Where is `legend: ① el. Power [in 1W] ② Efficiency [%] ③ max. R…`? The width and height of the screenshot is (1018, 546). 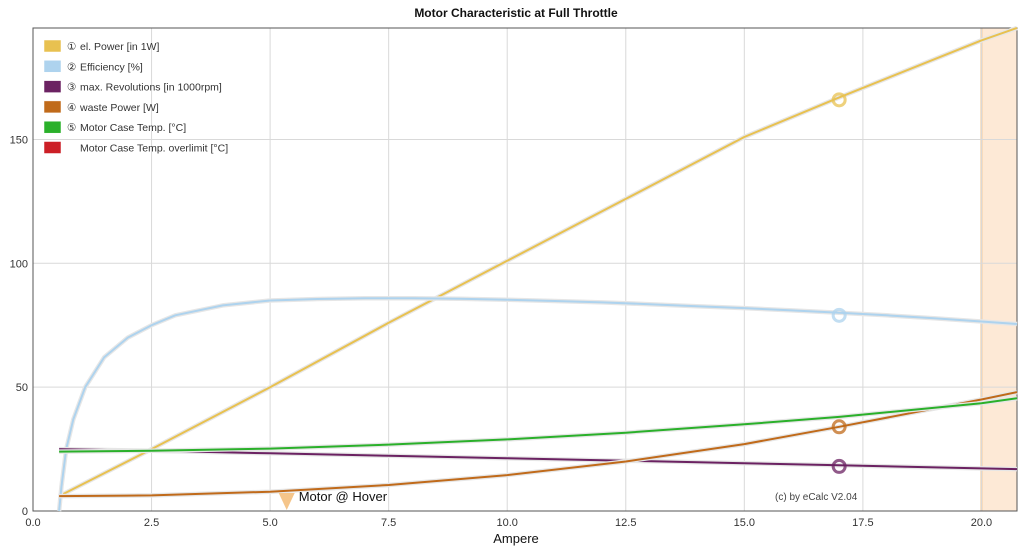 legend: ① el. Power [in 1W] ② Efficiency [%] ③ max. R… is located at coordinates (135, 97).